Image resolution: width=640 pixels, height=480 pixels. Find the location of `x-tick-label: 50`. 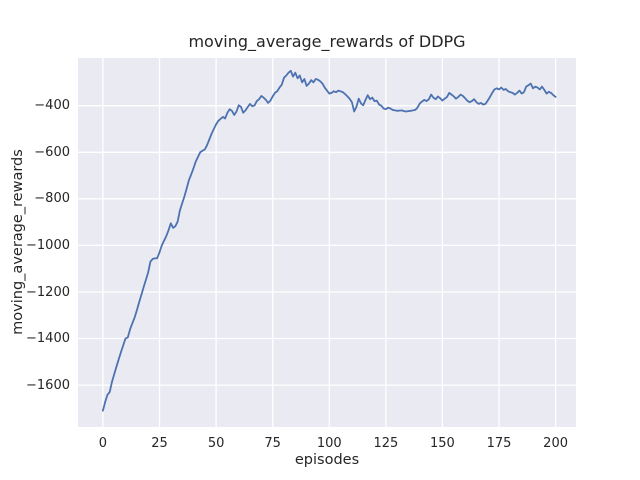

x-tick-label: 50 is located at coordinates (216, 443).